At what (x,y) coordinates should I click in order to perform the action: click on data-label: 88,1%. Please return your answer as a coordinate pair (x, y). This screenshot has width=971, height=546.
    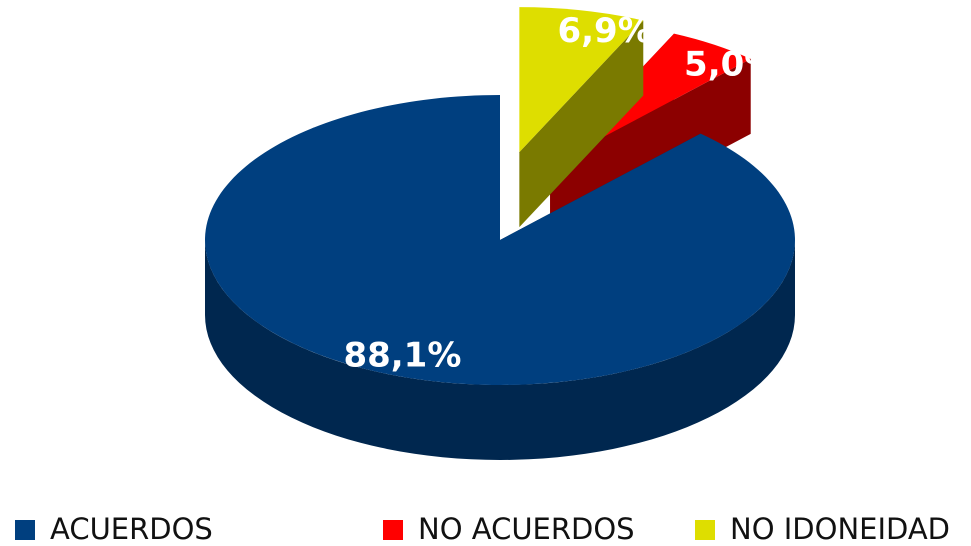
    Looking at the image, I should click on (402, 356).